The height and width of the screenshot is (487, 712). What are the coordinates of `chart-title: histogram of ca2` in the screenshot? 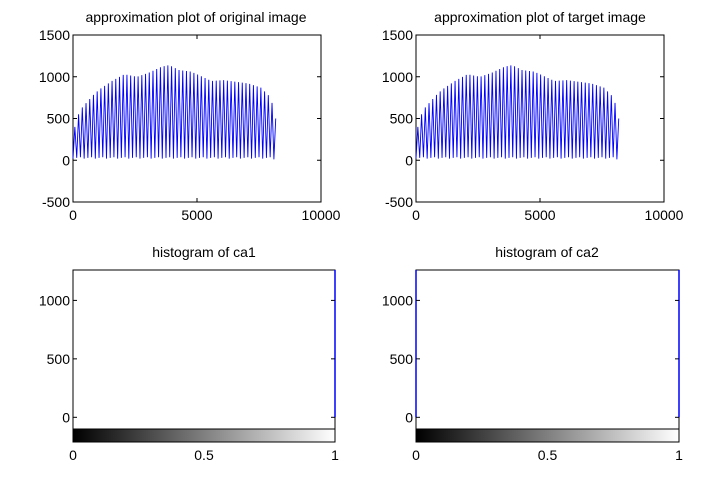 It's located at (547, 252).